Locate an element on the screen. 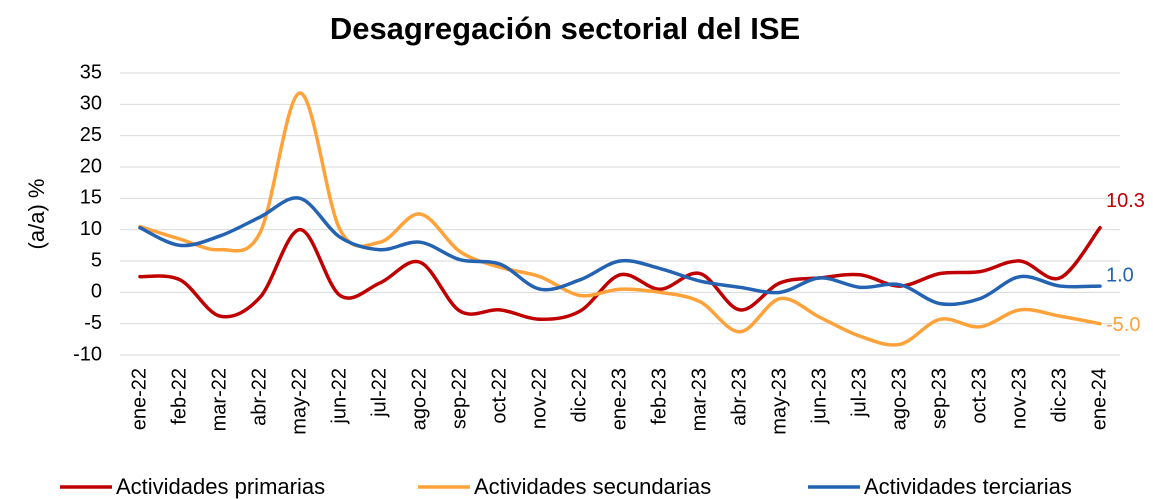  y-tick-label: -5 is located at coordinates (93, 323).